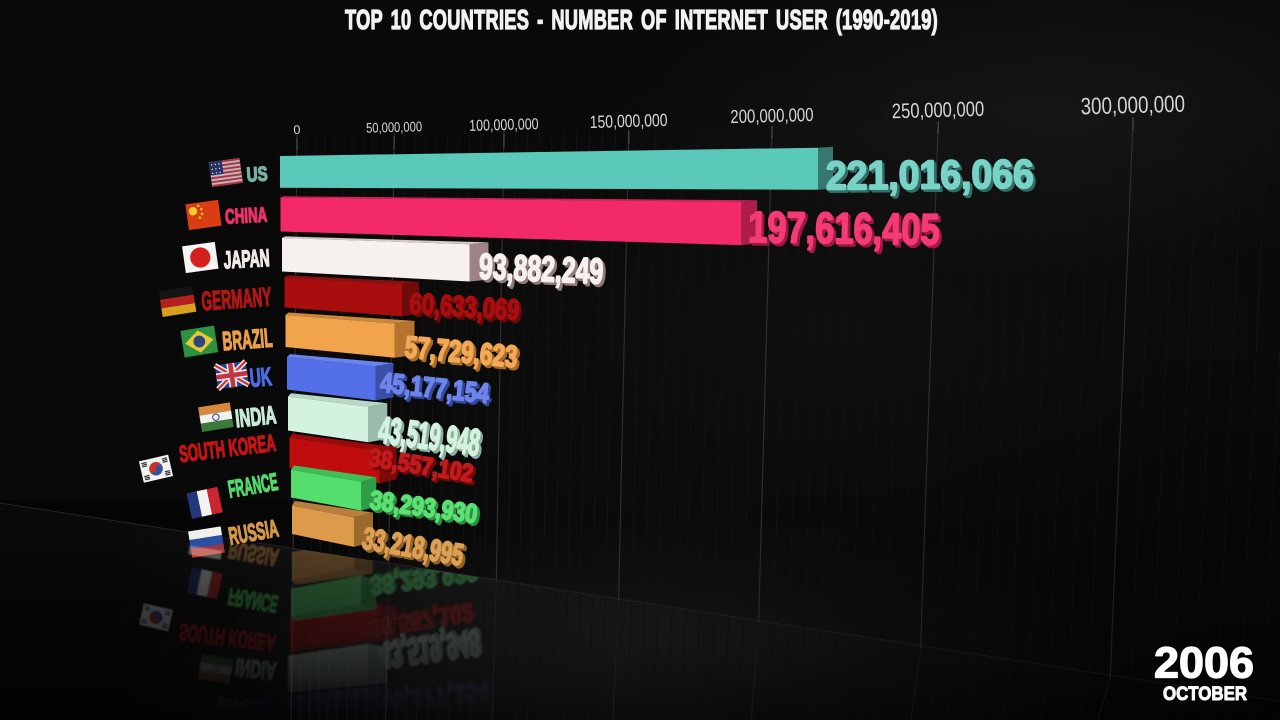 This screenshot has width=1280, height=720. What do you see at coordinates (1132, 106) in the screenshot?
I see `svg-text: 300,000,000` at bounding box center [1132, 106].